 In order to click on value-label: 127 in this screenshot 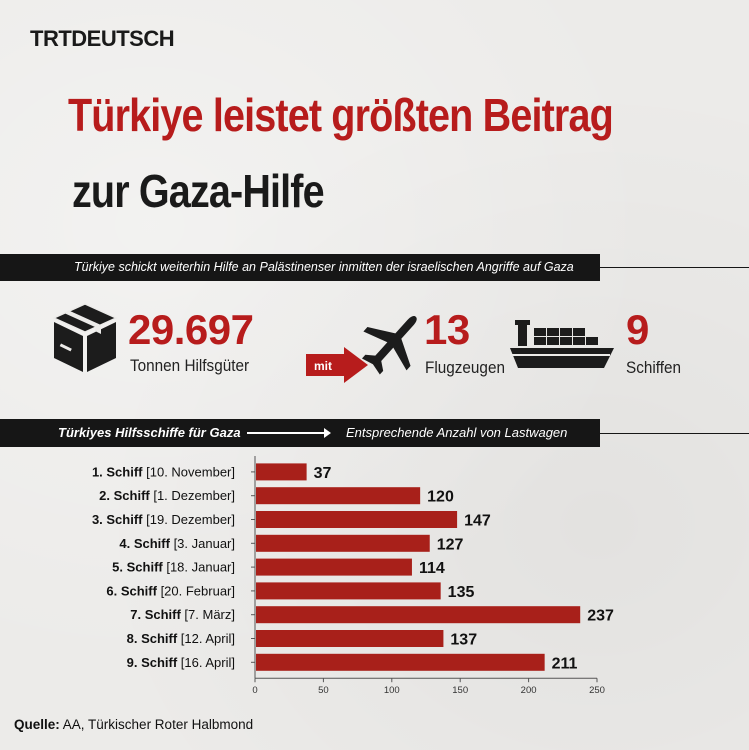, I will do `click(450, 544)`.